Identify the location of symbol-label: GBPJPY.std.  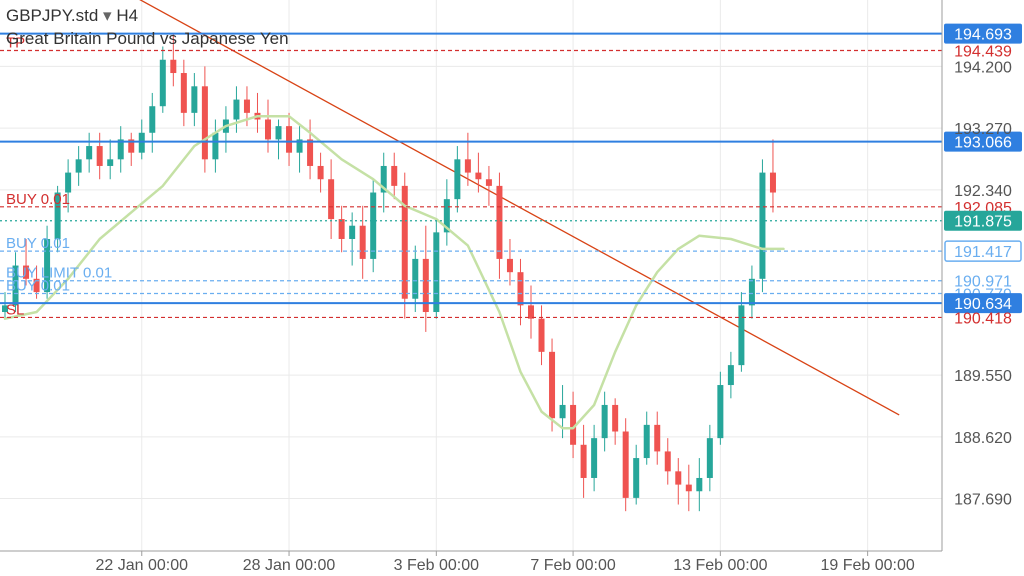
(52, 15).